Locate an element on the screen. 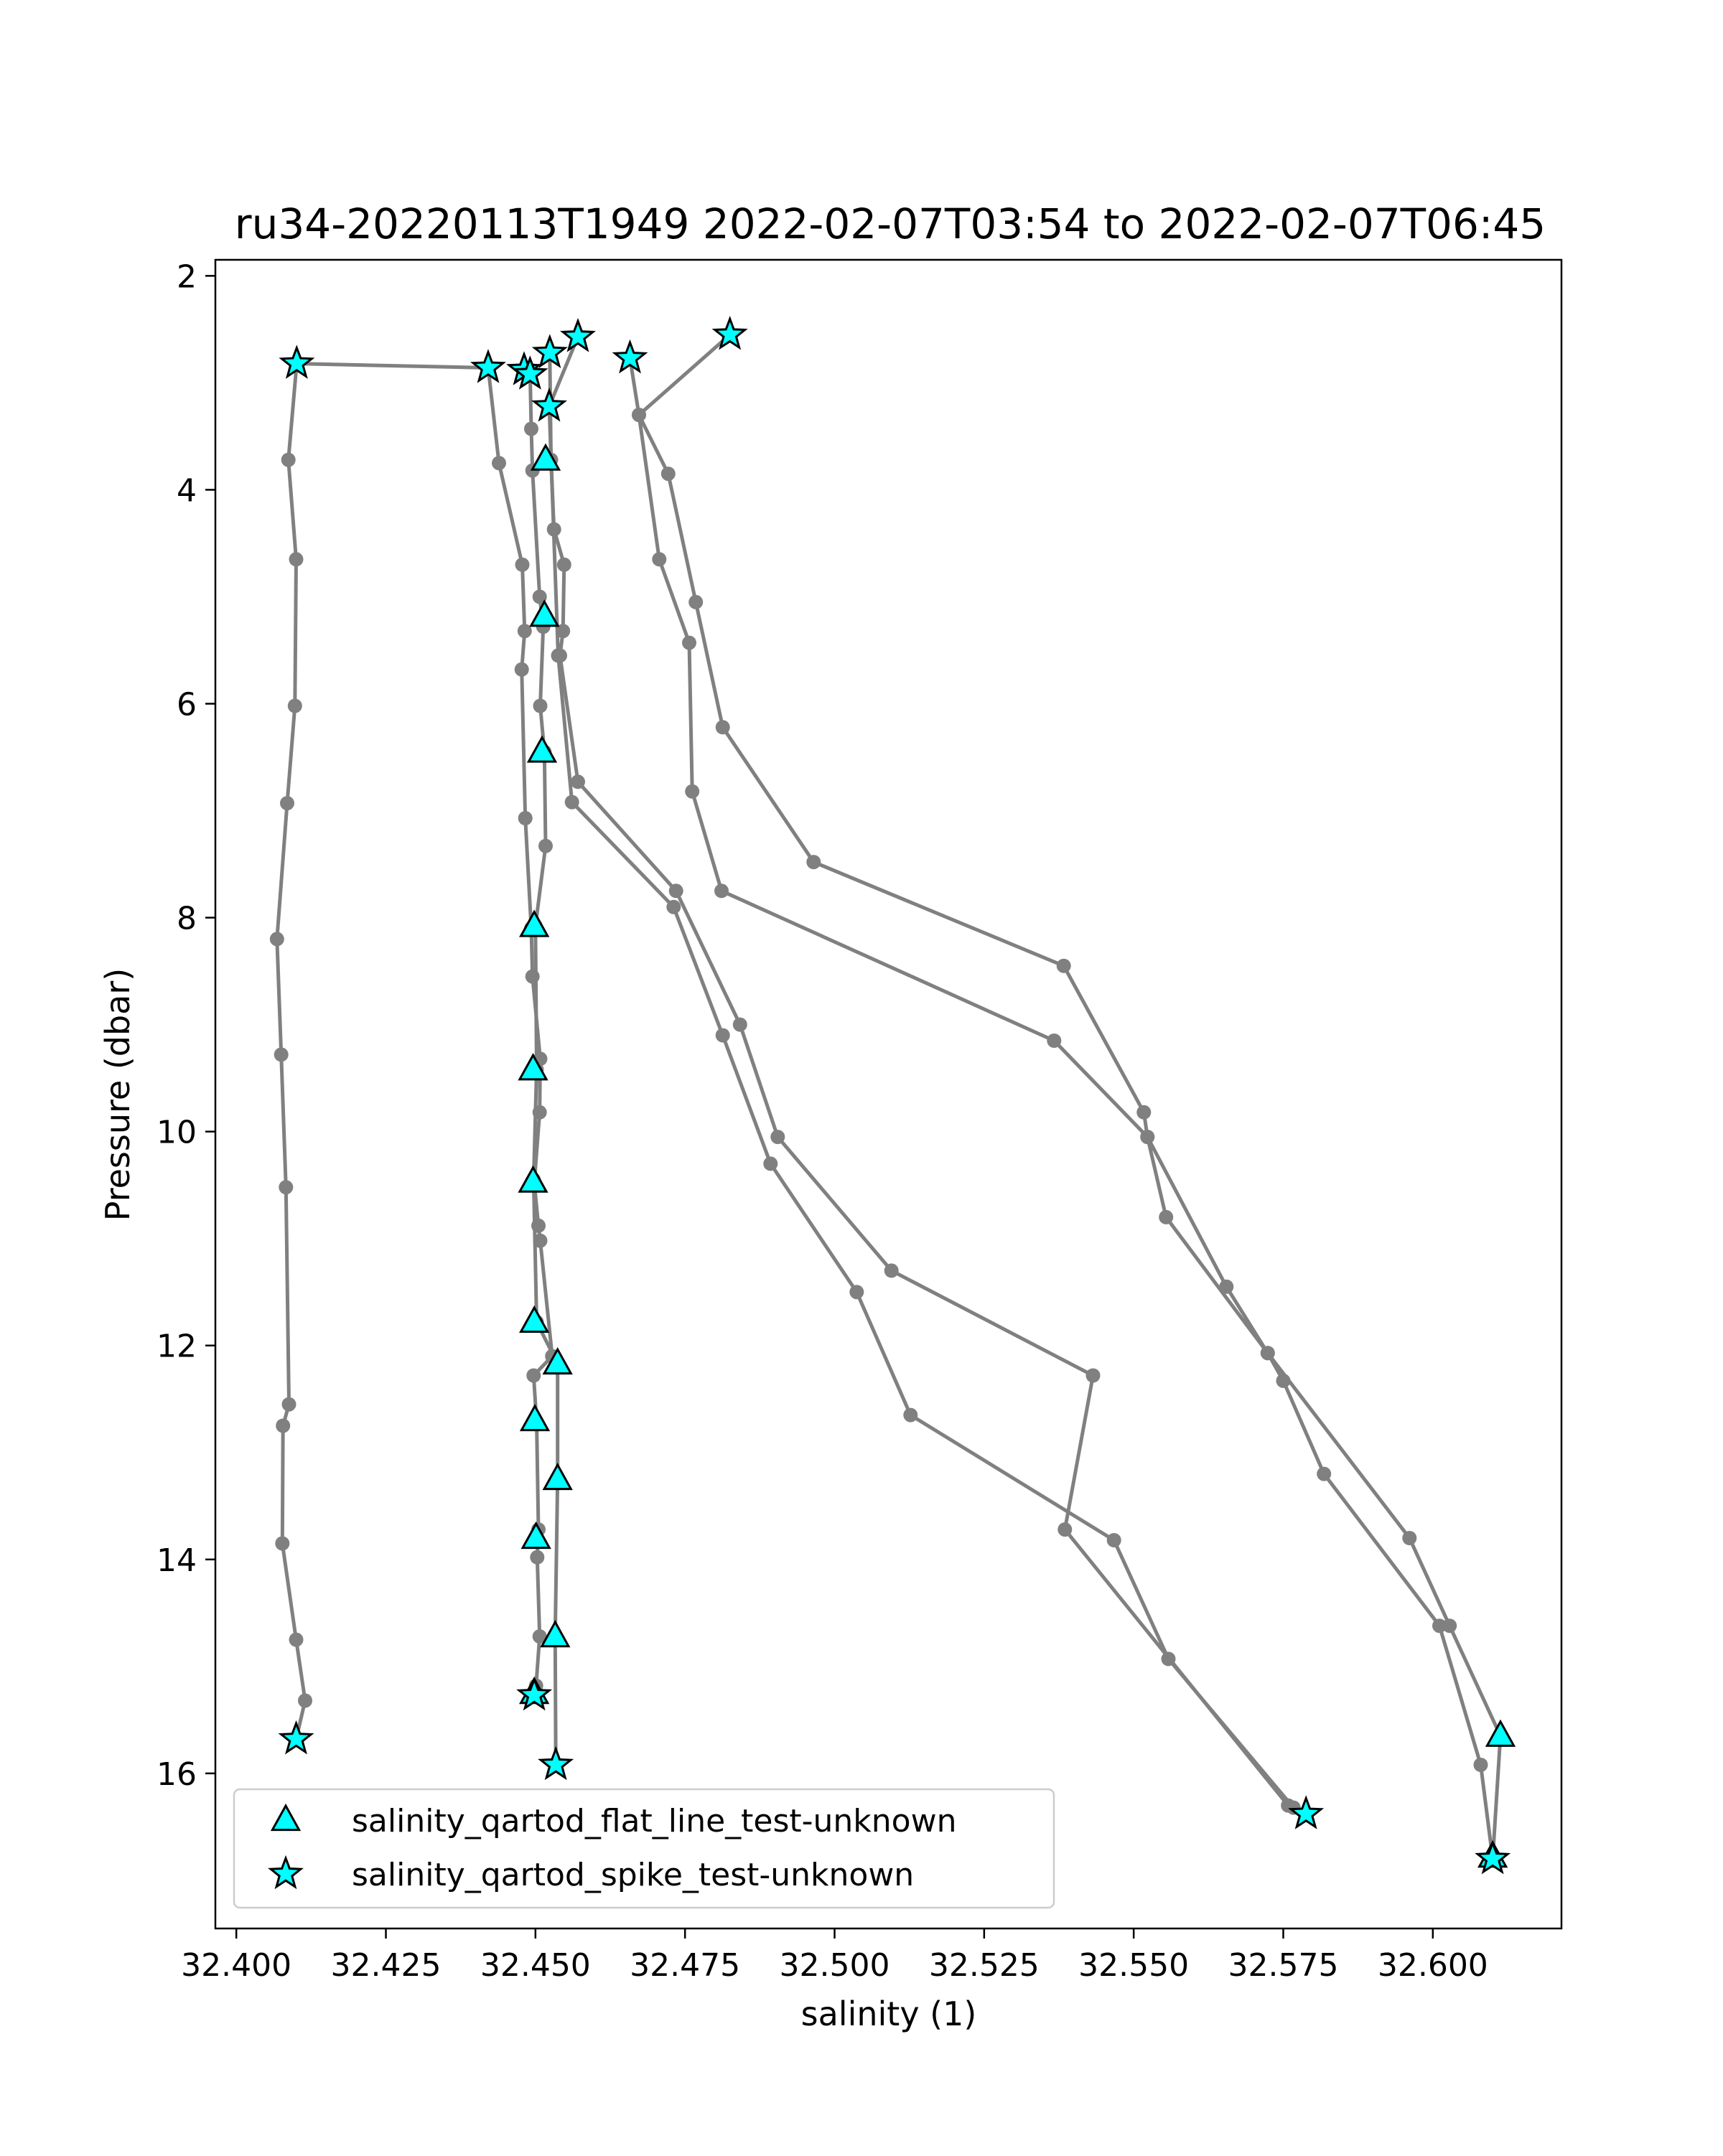 The image size is (1723, 2156). y-tick-label-6: 12 is located at coordinates (177, 1346).